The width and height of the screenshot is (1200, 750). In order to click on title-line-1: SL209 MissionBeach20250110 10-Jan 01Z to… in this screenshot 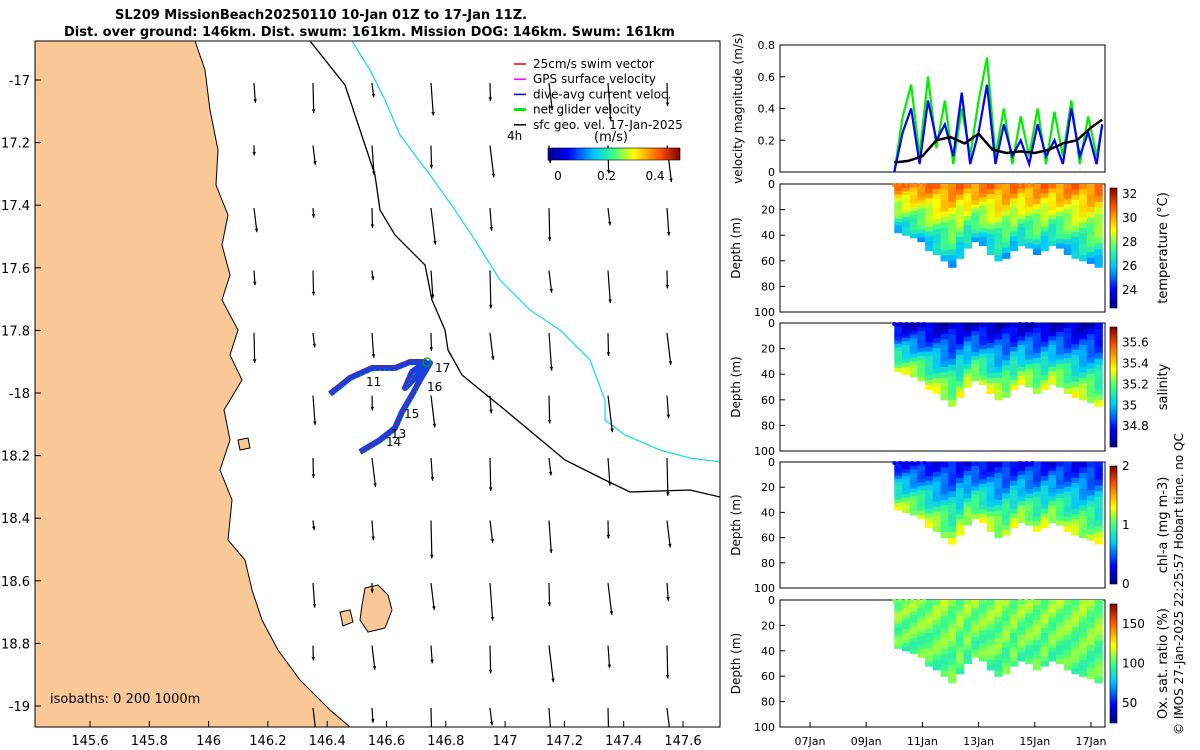, I will do `click(321, 15)`.